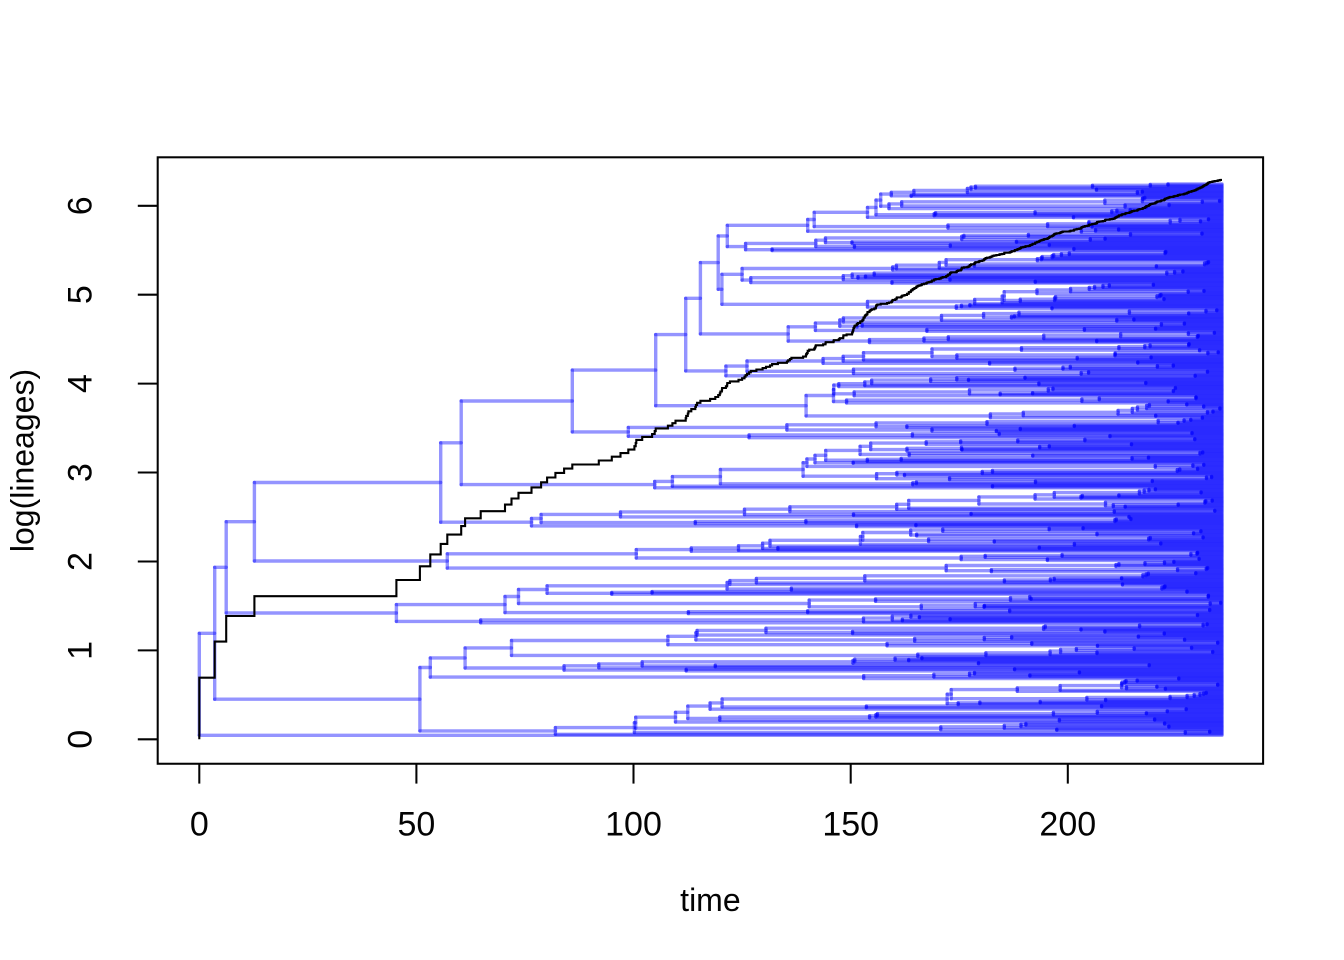 This screenshot has width=1344, height=960. What do you see at coordinates (81, 561) in the screenshot?
I see `svg-text: 2` at bounding box center [81, 561].